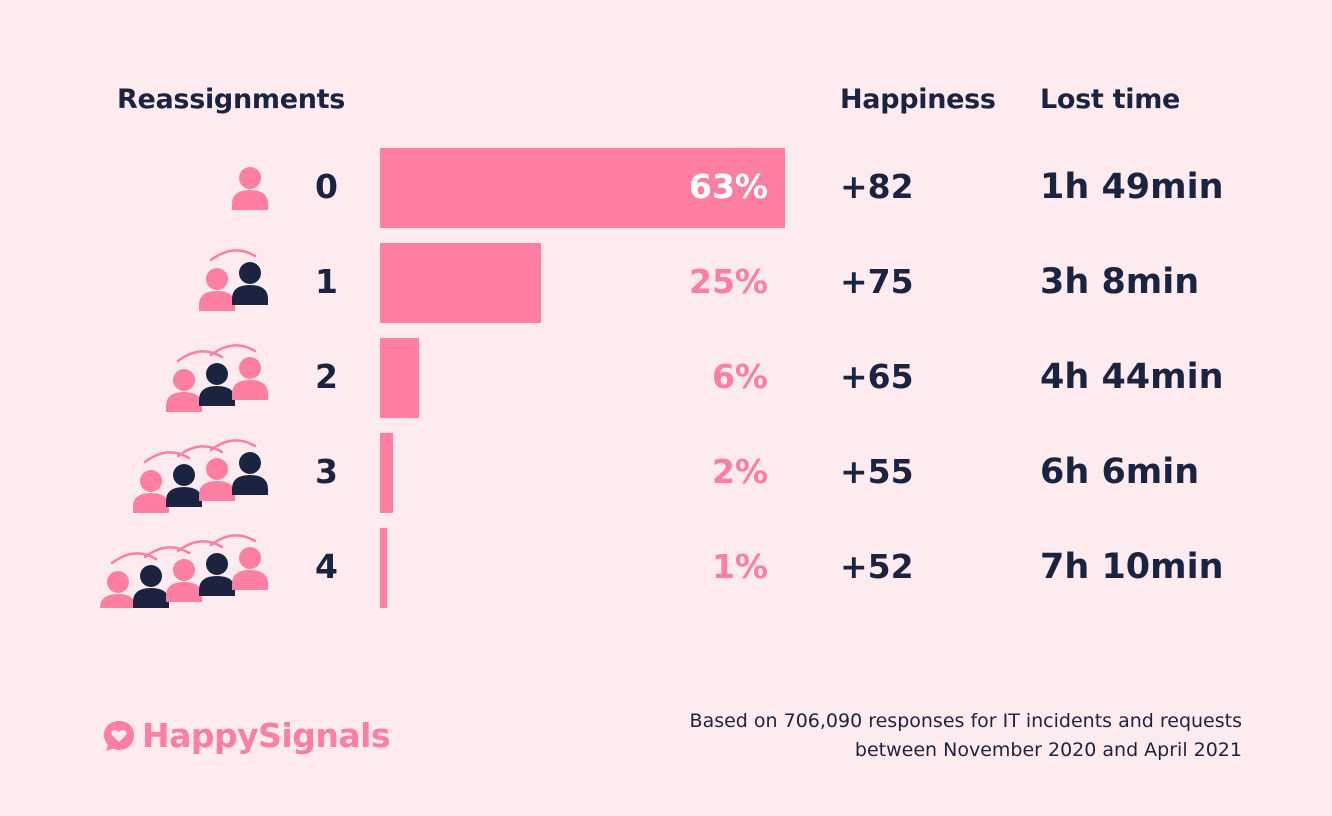 The width and height of the screenshot is (1332, 816). What do you see at coordinates (666, 473) in the screenshot?
I see `chart-row: 3 2% +55 6h 6min` at bounding box center [666, 473].